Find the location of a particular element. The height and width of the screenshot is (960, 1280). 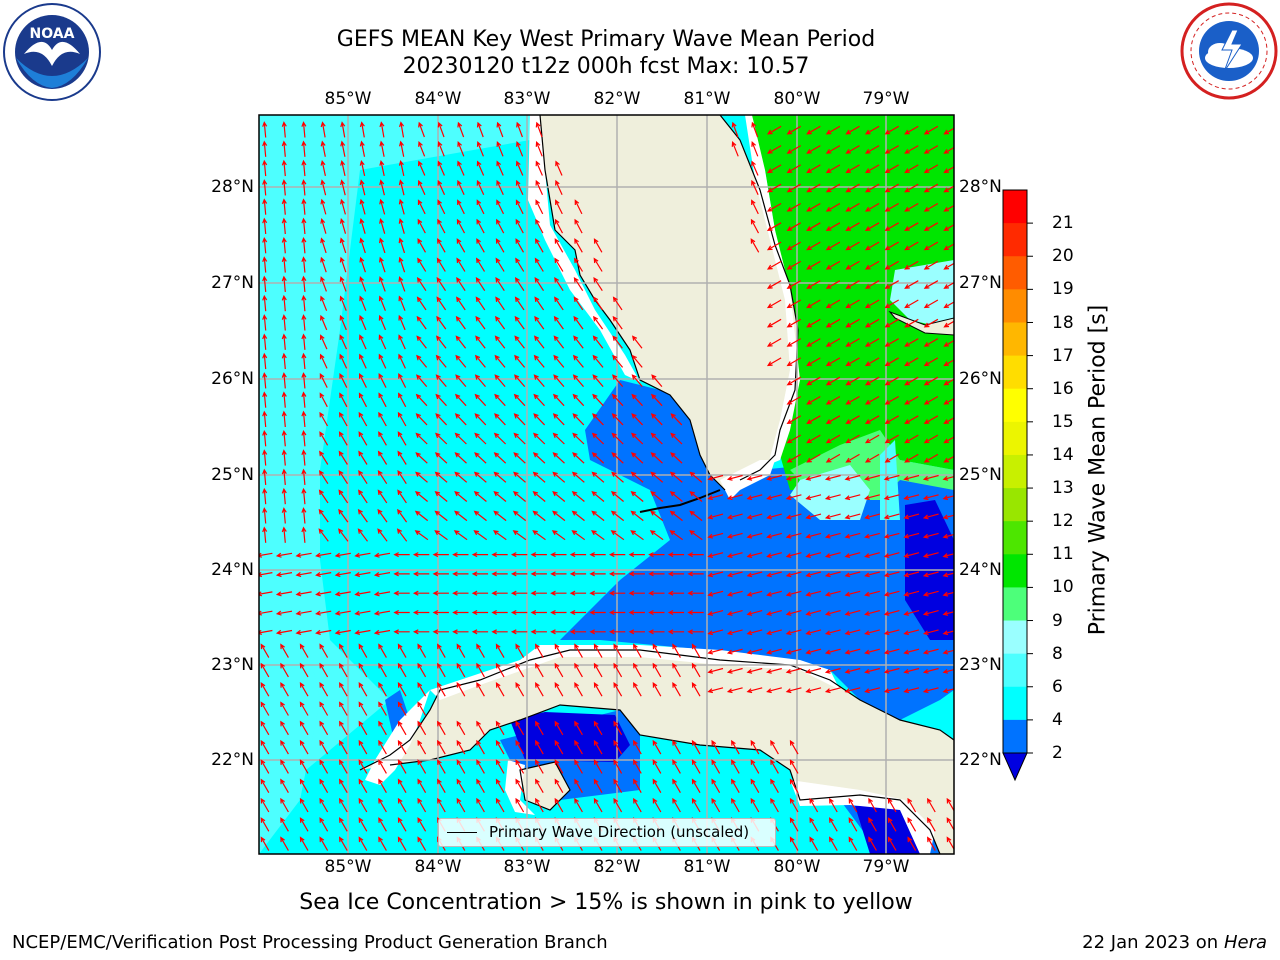

lon-tick-bottom-82: 82°W is located at coordinates (617, 867).